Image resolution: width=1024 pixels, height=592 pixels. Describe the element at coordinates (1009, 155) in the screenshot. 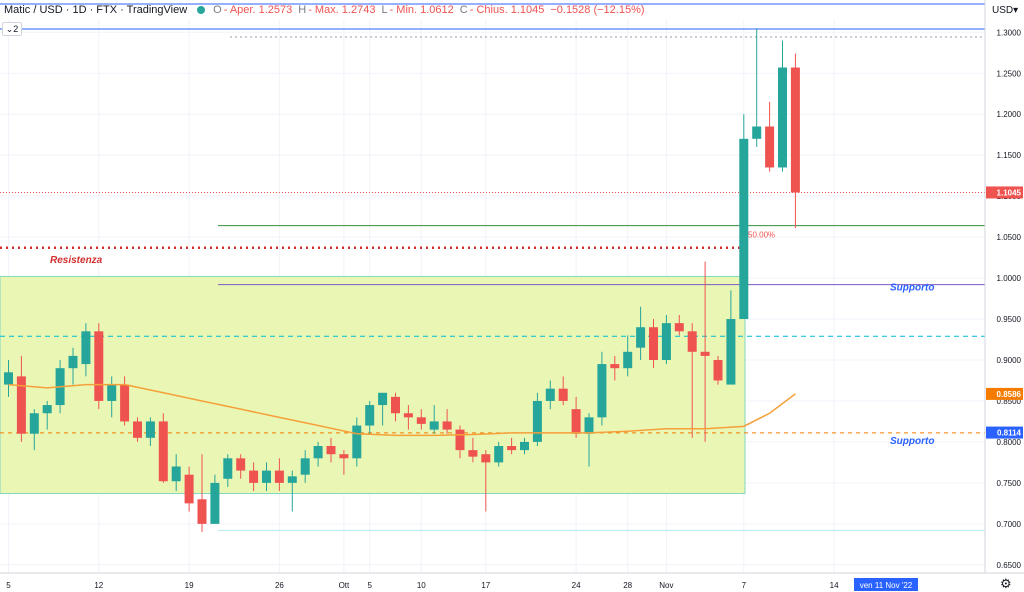

I see `y-tick-label: 1.1500` at that location.